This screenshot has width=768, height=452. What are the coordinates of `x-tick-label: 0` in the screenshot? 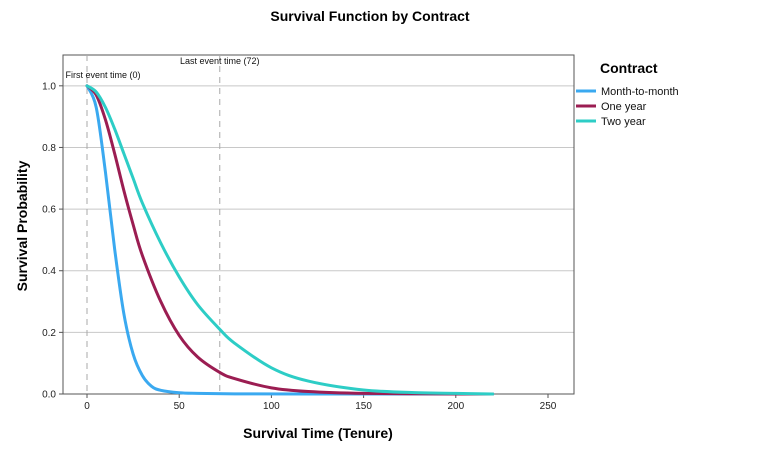 It's located at (87, 406).